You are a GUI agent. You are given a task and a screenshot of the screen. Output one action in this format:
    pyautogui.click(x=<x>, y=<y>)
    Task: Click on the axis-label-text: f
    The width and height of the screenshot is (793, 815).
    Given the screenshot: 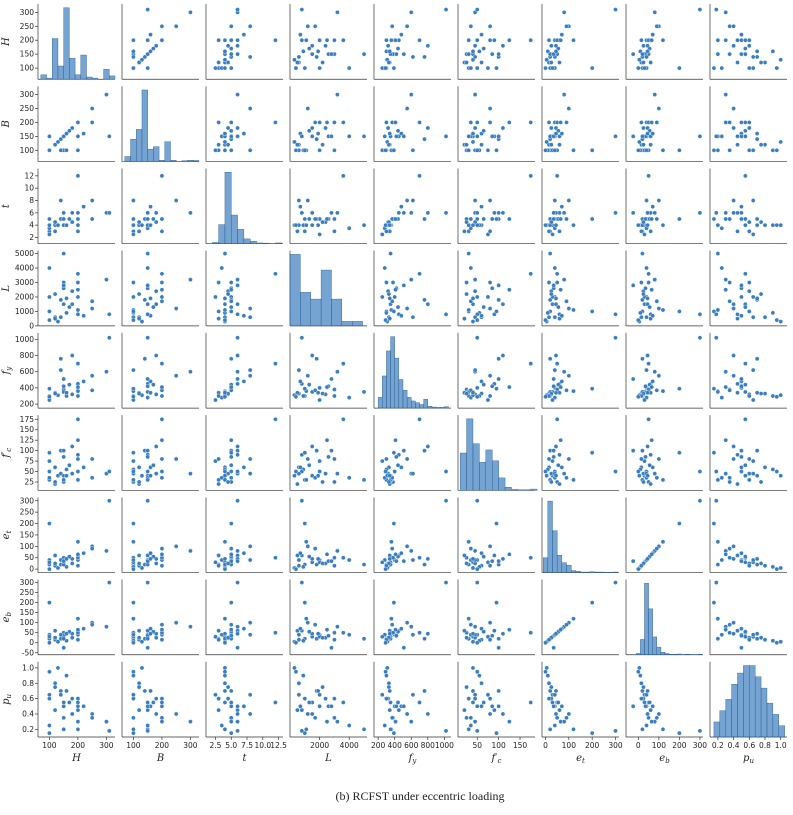 What is the action you would take?
    pyautogui.click(x=411, y=758)
    